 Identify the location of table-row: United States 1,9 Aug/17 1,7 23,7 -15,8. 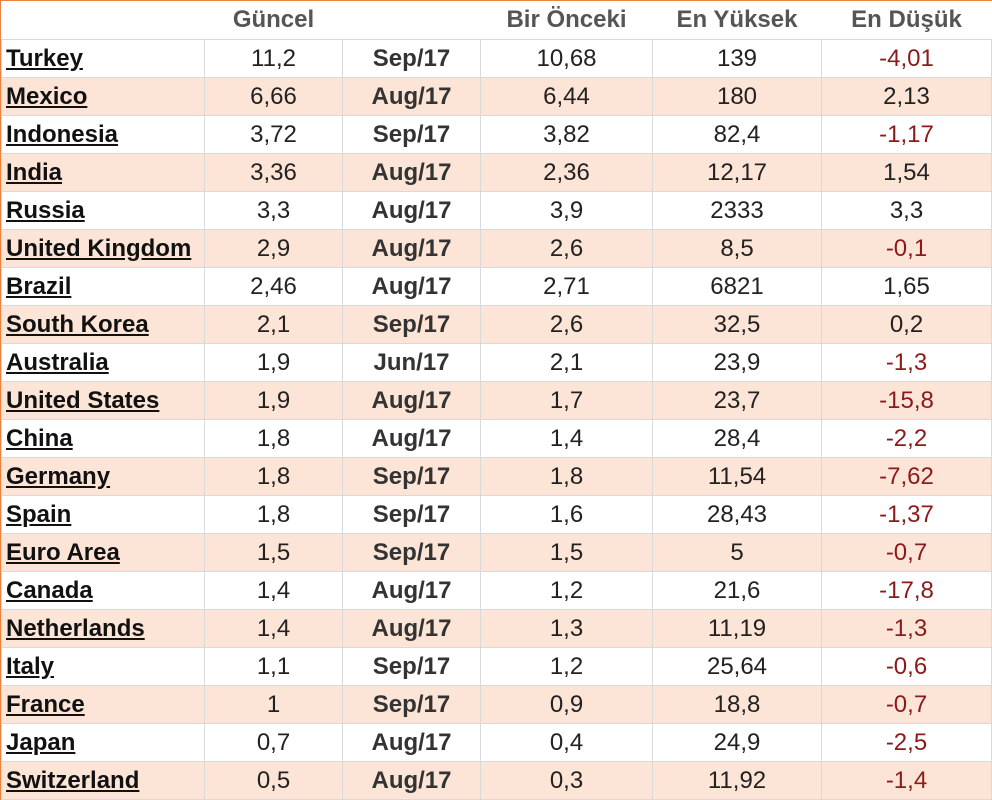
(496, 400).